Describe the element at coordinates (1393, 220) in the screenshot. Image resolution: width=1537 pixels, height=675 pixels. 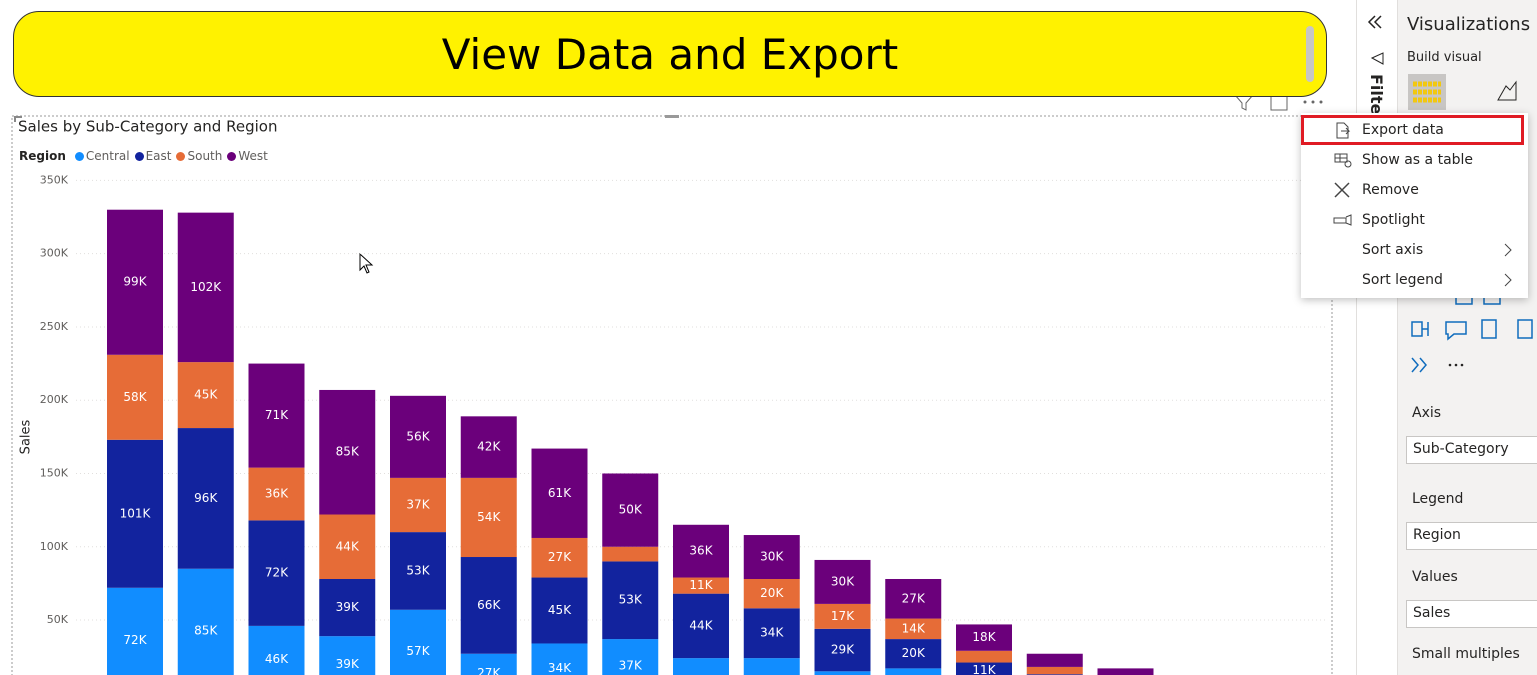
I see `menu-label: Spotlight` at that location.